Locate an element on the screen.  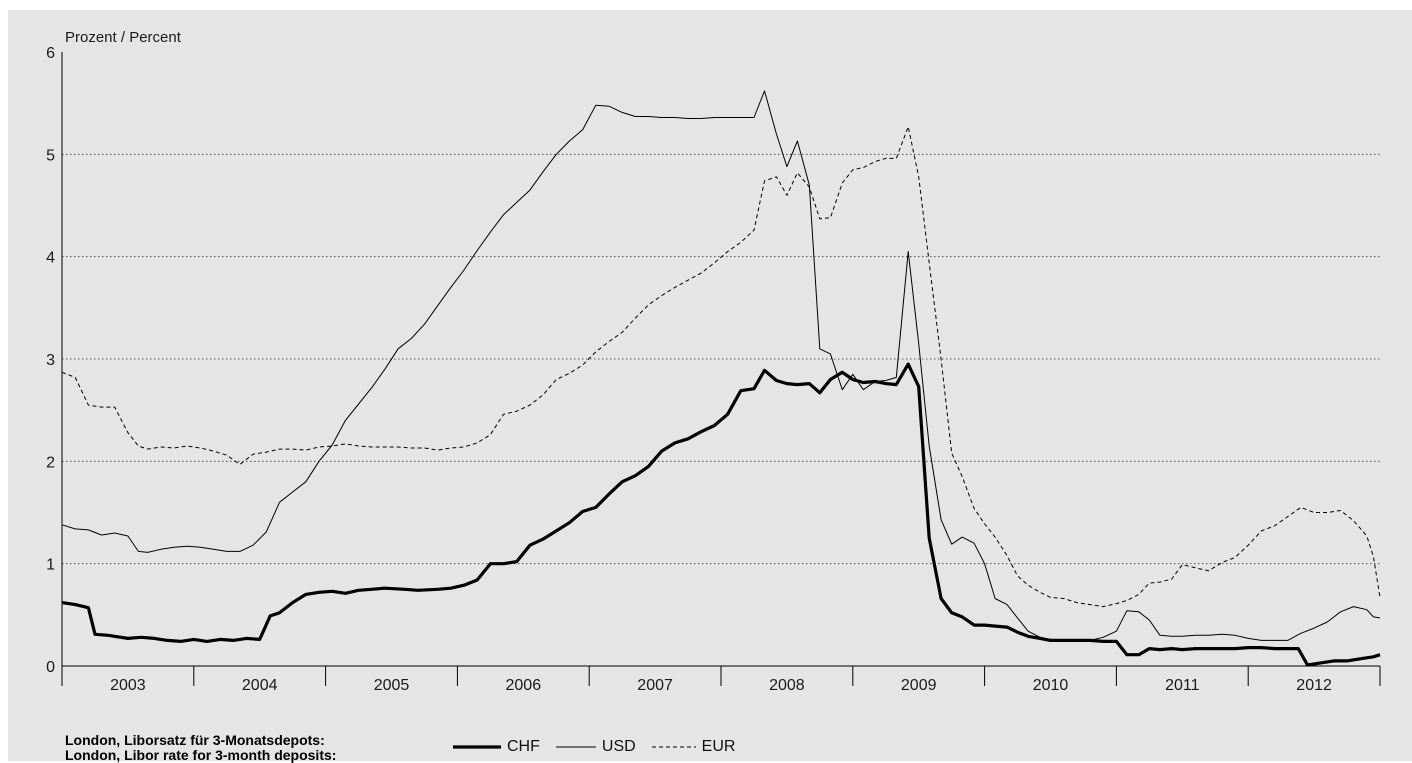
legend-item-eur: EUR is located at coordinates (693, 747).